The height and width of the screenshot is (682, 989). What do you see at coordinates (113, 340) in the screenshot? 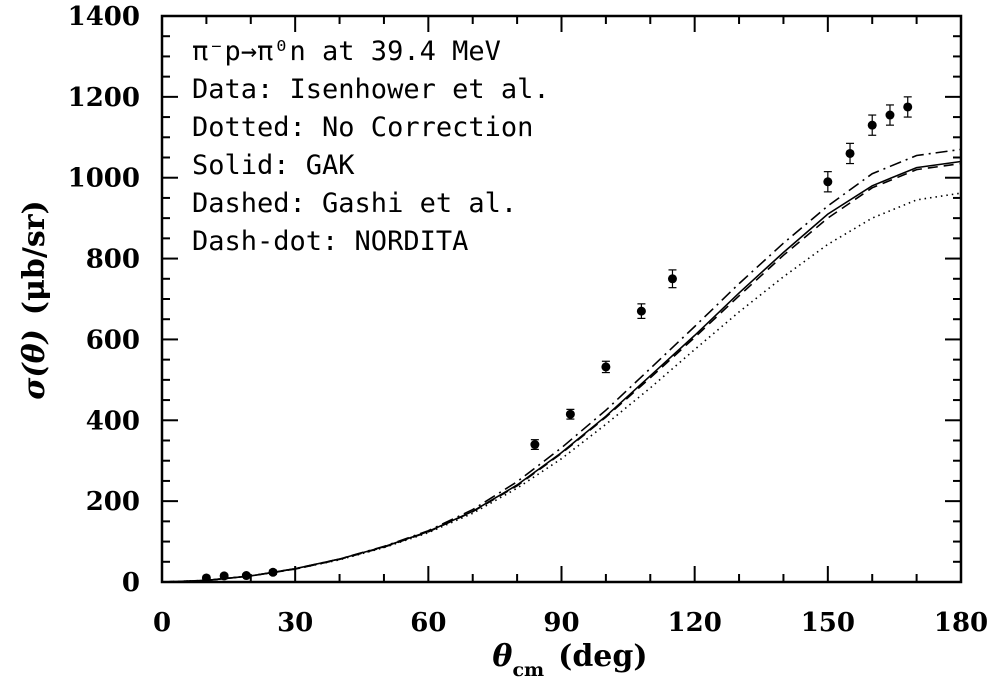
I see `y-tick-label: 600` at bounding box center [113, 340].